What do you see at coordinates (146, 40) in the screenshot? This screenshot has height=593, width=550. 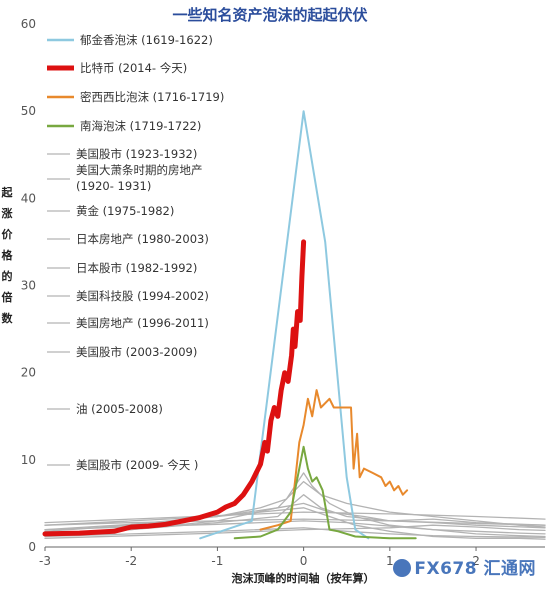 I see `legend-label-0: 郁金香泡沫 (1619-1622)` at bounding box center [146, 40].